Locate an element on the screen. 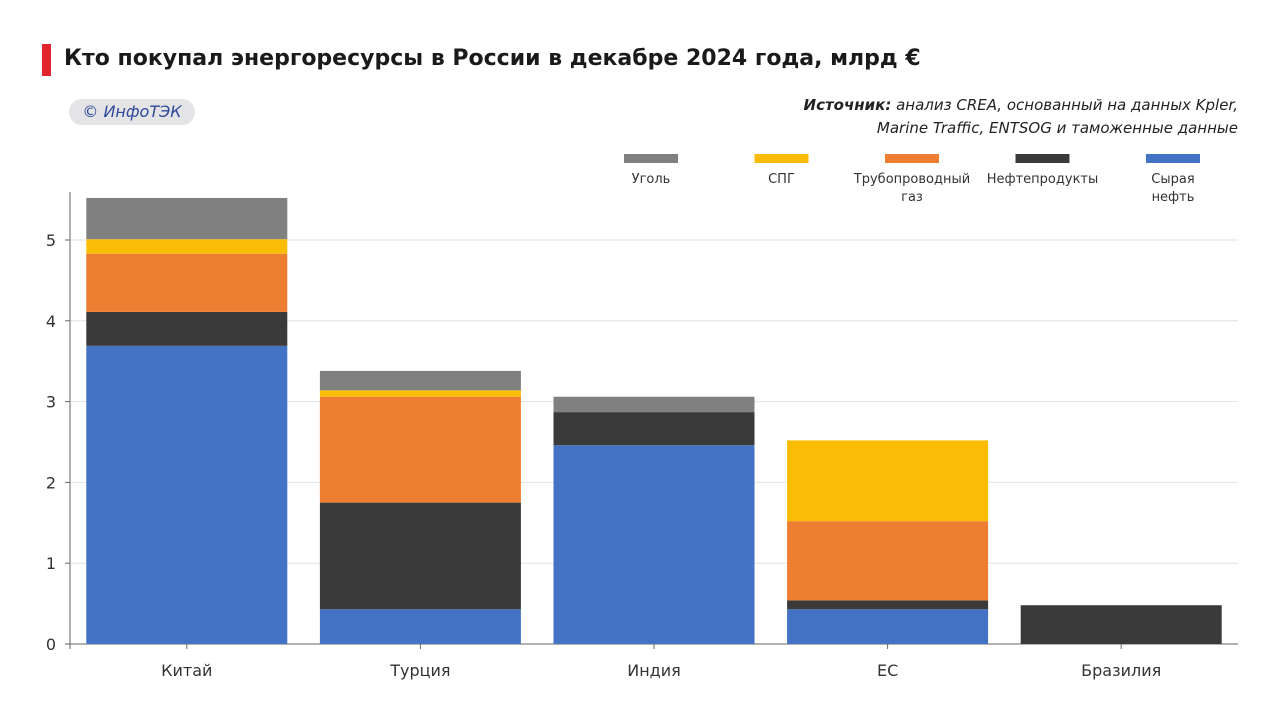  legend-label: Трубопроводный is located at coordinates (911, 179).